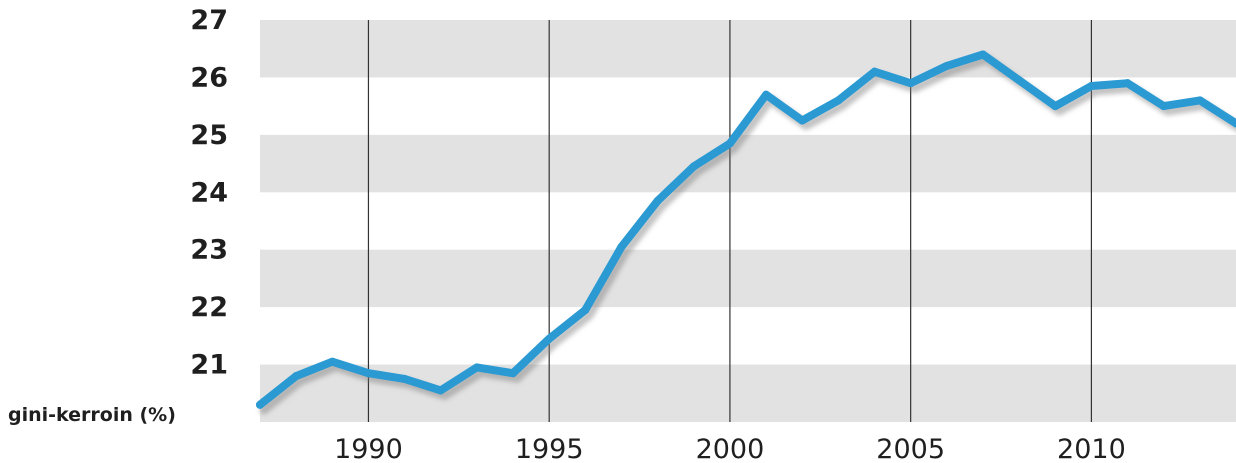 The image size is (1236, 463). I want to click on x-tick-label: 1995, so click(549, 448).